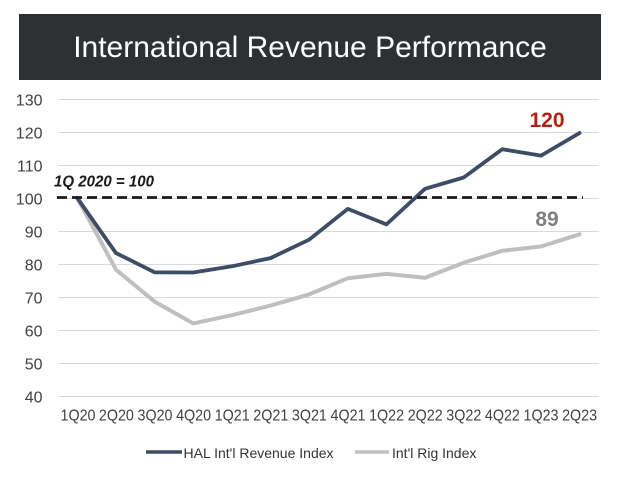 The width and height of the screenshot is (640, 480). What do you see at coordinates (193, 416) in the screenshot?
I see `svg-text: 4Q20` at bounding box center [193, 416].